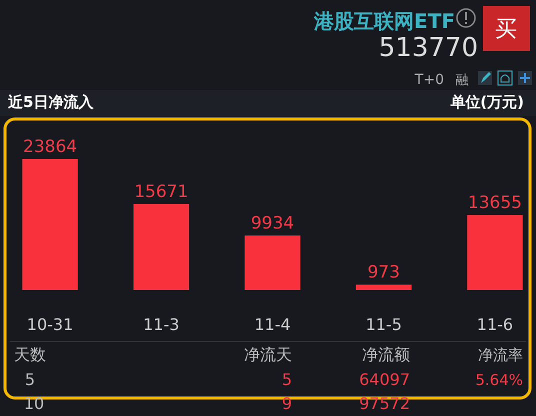 Image resolution: width=536 pixels, height=416 pixels. I want to click on text: 10, so click(34, 403).